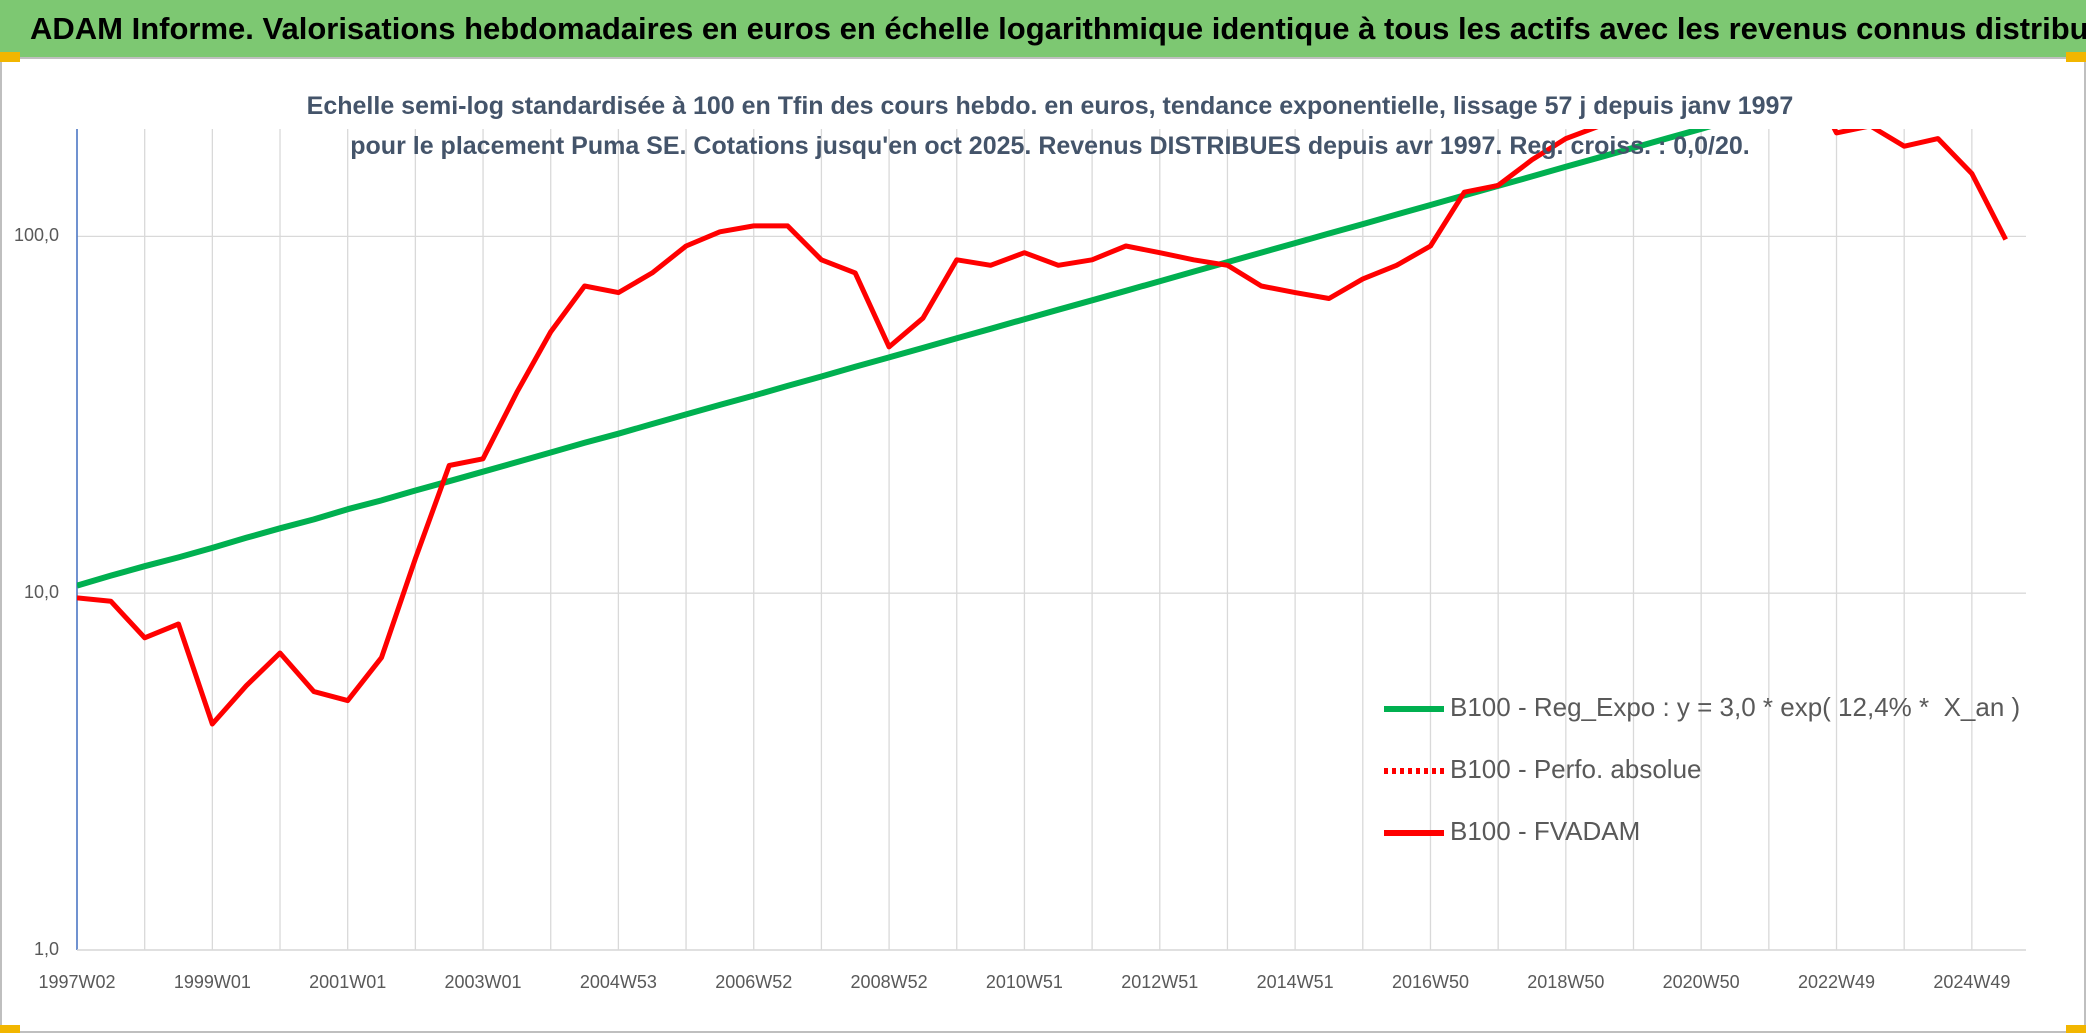 This screenshot has width=2086, height=1033. What do you see at coordinates (889, 982) in the screenshot?
I see `x-tick-label: 2008W52` at bounding box center [889, 982].